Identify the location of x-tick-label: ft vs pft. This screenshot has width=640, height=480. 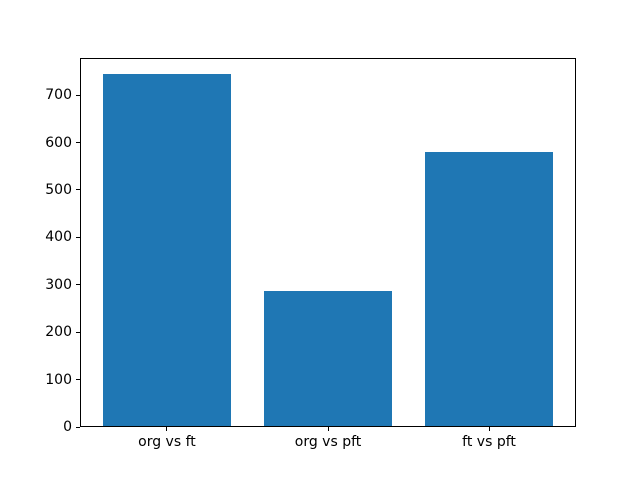
(489, 442).